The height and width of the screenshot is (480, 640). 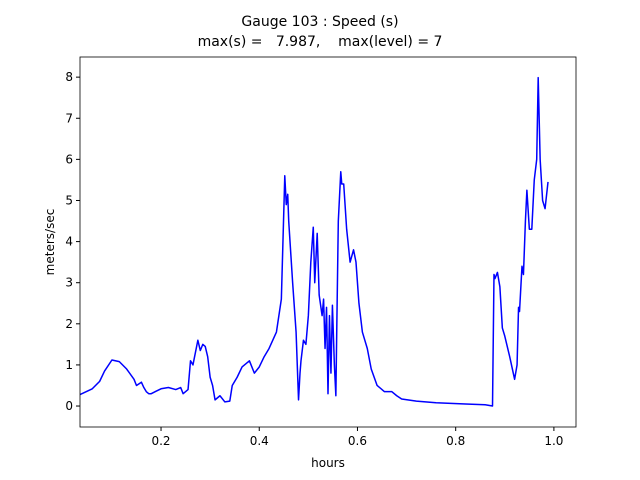 What do you see at coordinates (319, 22) in the screenshot?
I see `chart-title: Gauge 103 : Speed (s)` at bounding box center [319, 22].